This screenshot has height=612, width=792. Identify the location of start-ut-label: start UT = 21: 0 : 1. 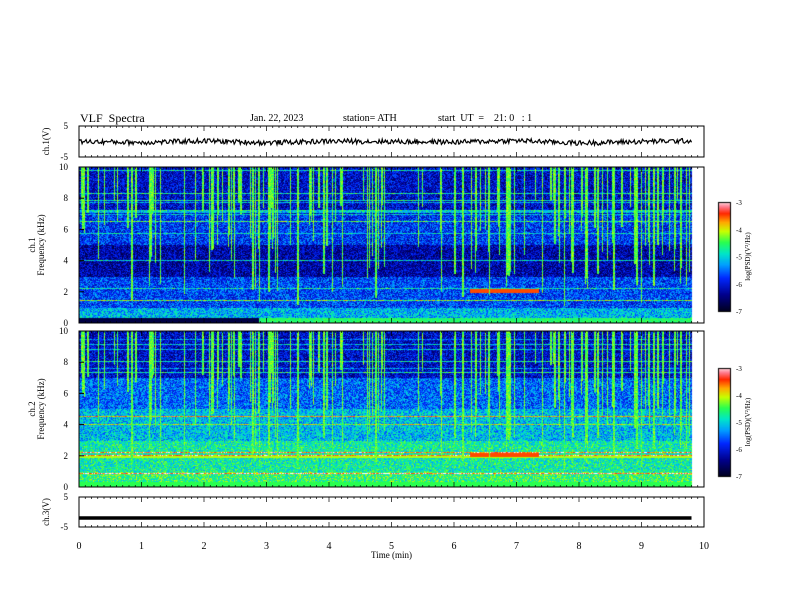
(485, 118).